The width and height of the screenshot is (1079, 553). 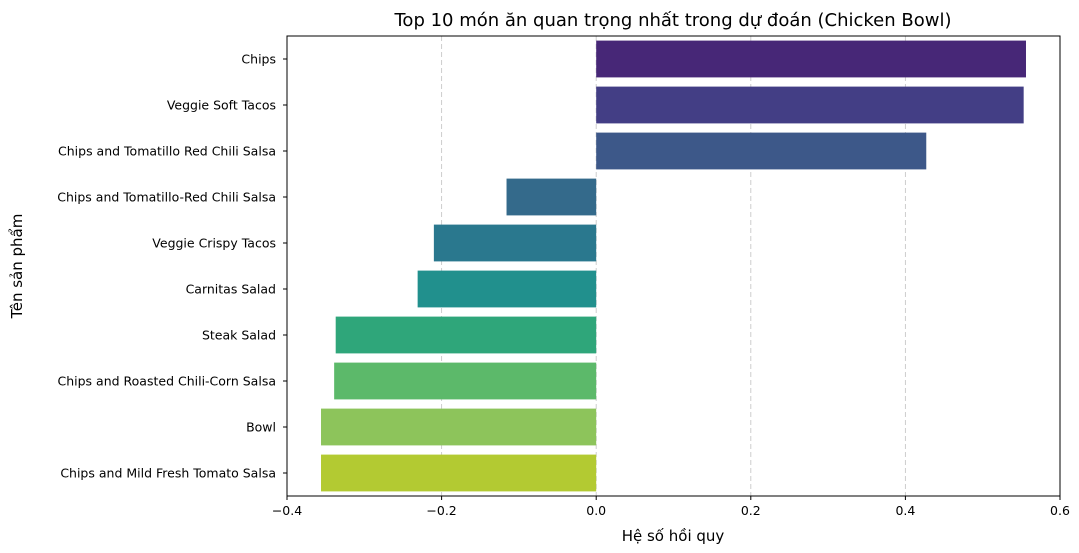 I want to click on y-tick-label: Carnitas Salad, so click(x=231, y=289).